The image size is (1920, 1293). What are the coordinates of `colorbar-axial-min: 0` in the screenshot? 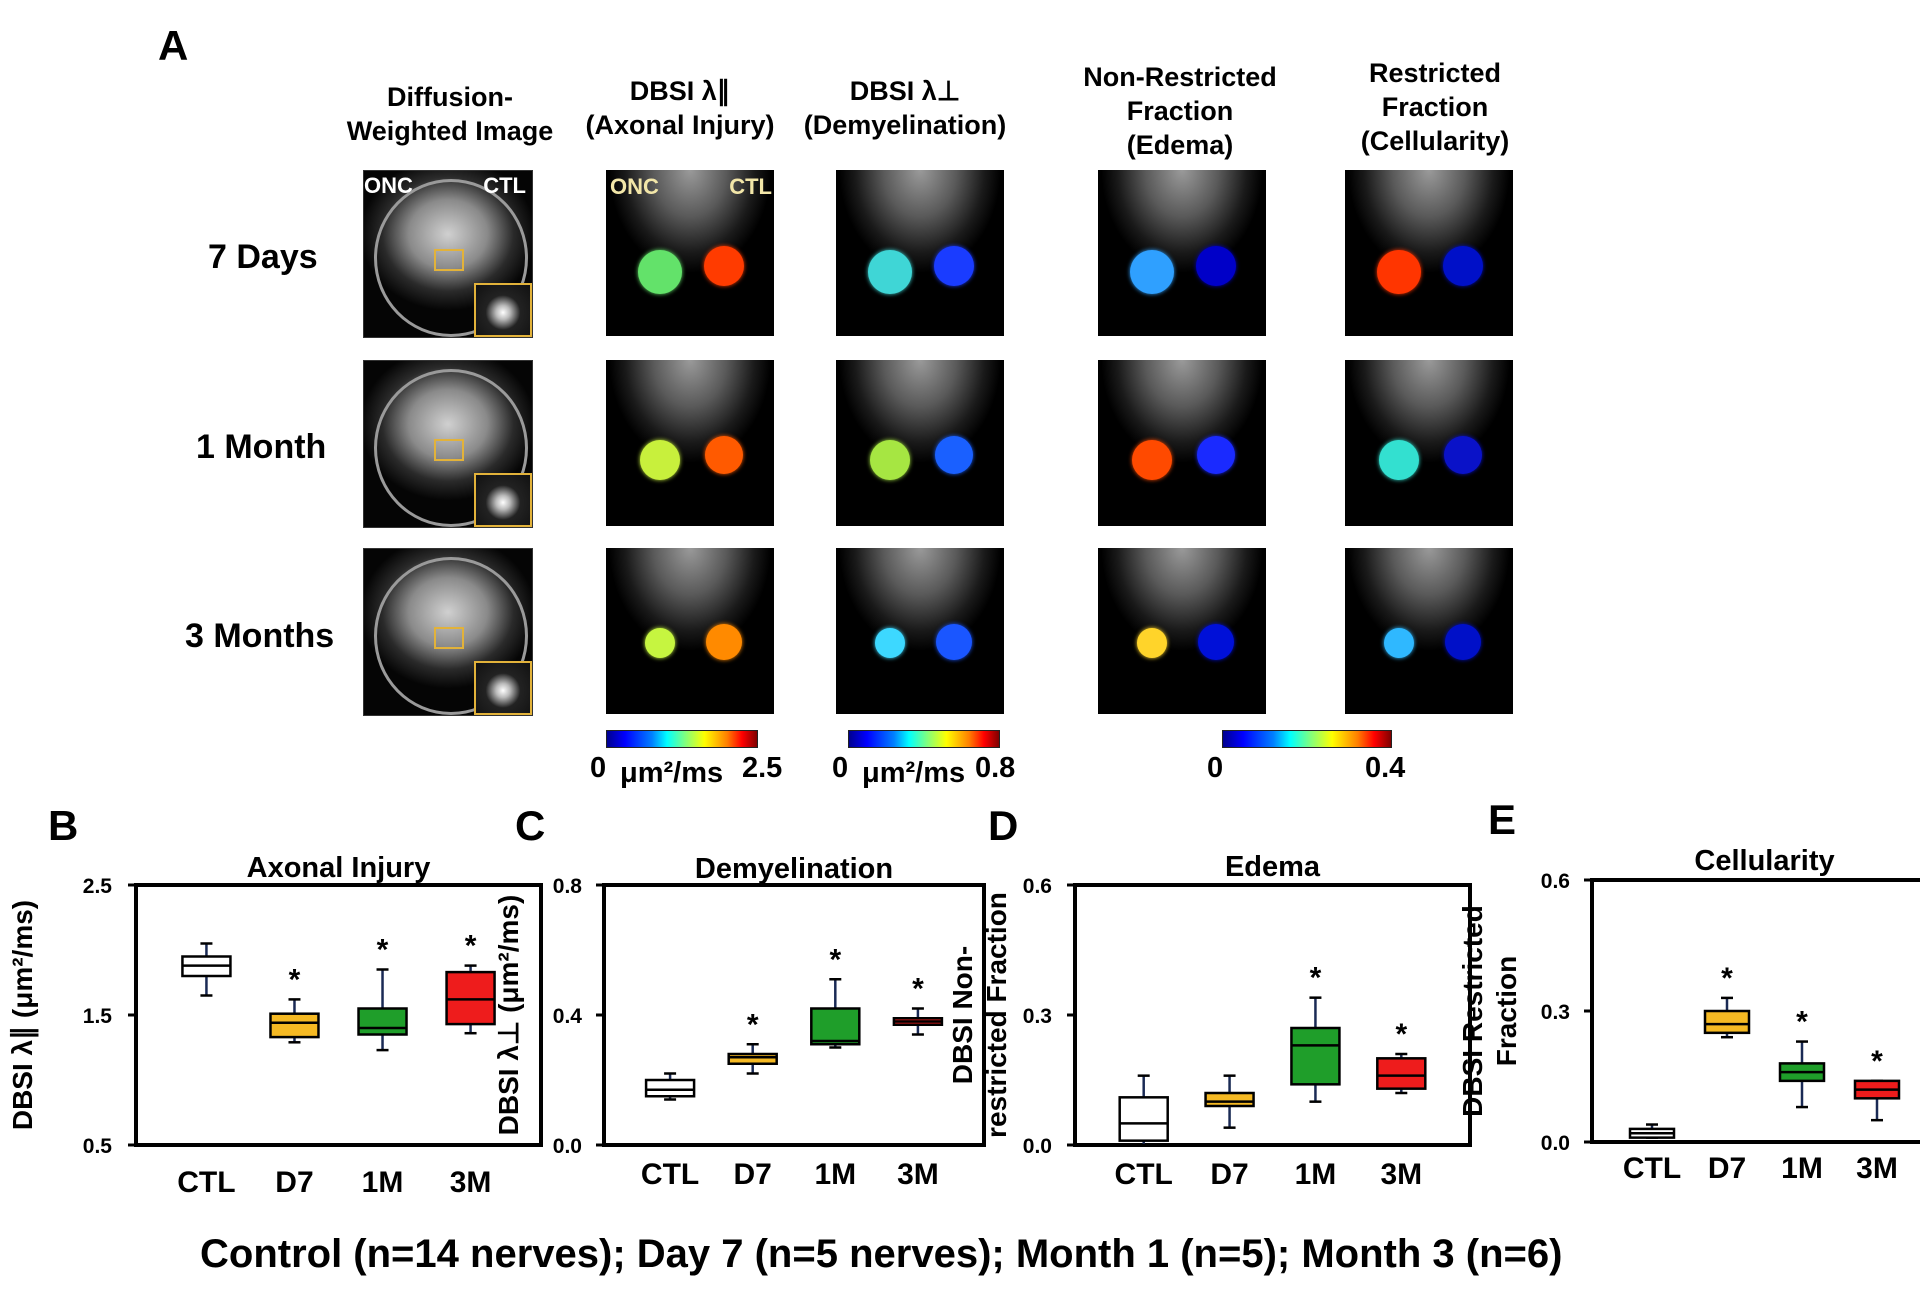 It's located at (598, 768).